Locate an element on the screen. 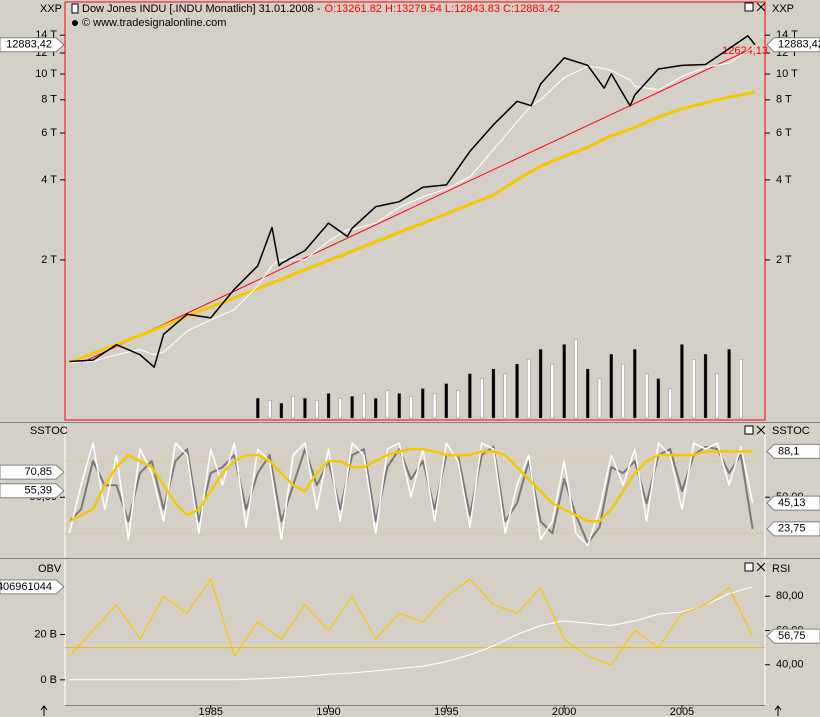 The width and height of the screenshot is (820, 717). x-tick-label: 1995 is located at coordinates (446, 711).